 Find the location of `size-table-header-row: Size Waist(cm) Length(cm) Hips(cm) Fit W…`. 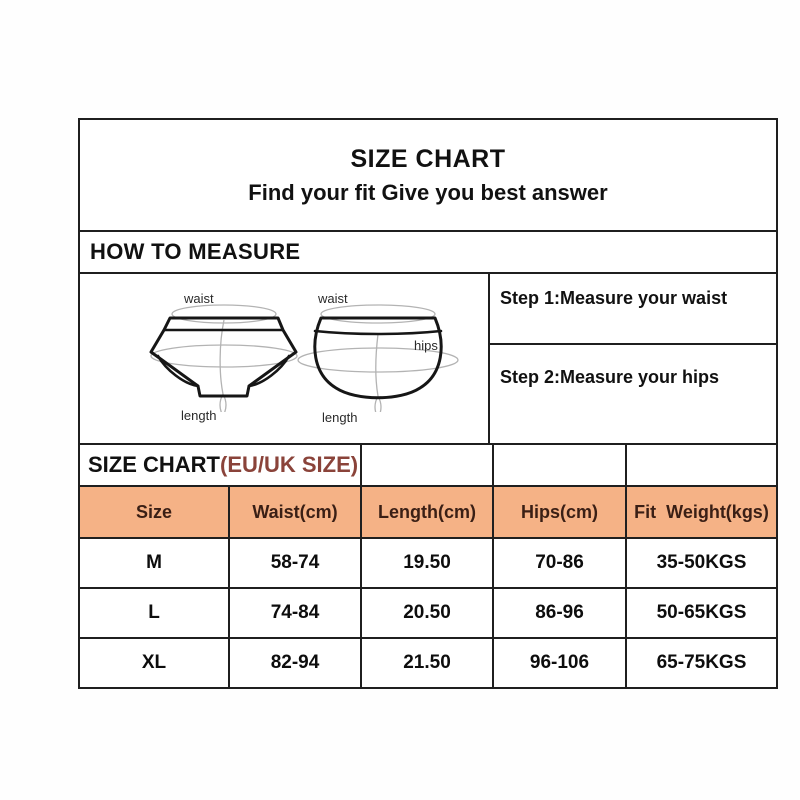

size-table-header-row: Size Waist(cm) Length(cm) Hips(cm) Fit W… is located at coordinates (428, 512).